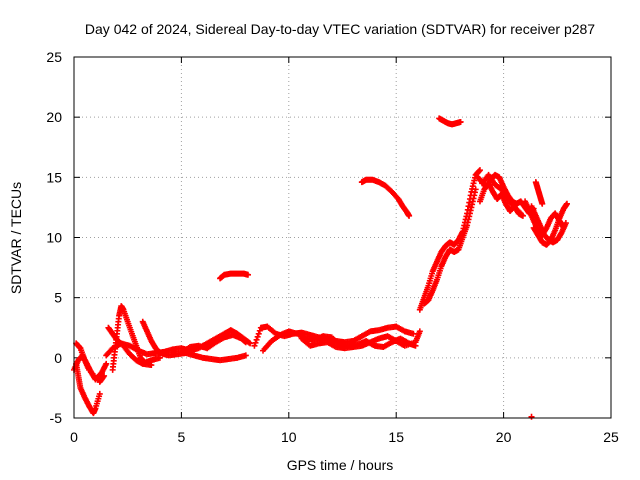 Image resolution: width=640 pixels, height=480 pixels. I want to click on x-tick-label: 15, so click(396, 437).